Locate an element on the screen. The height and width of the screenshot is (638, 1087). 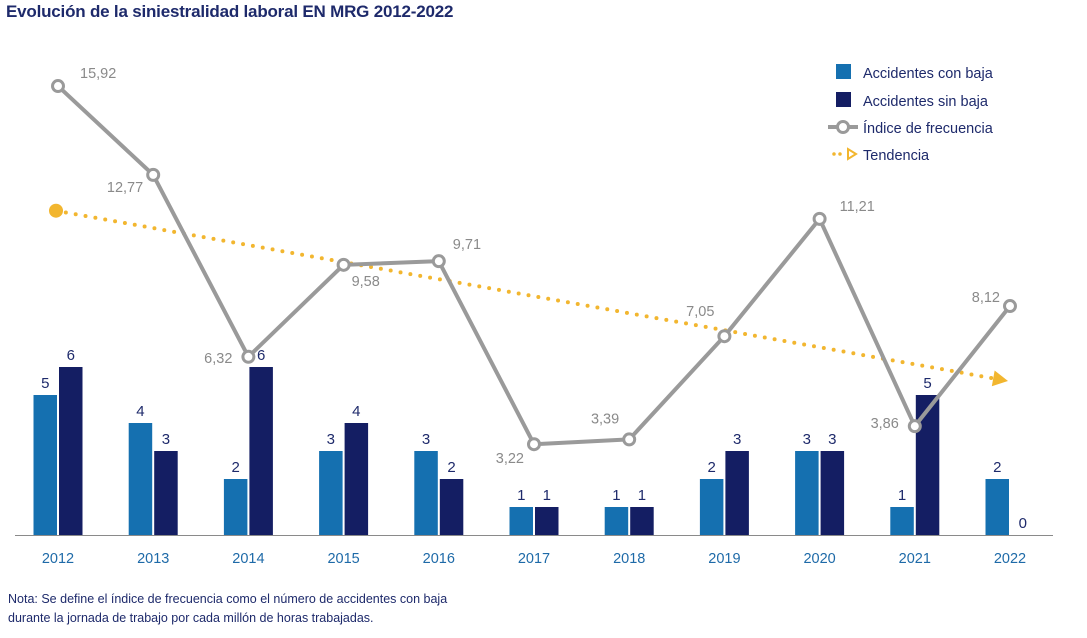
legend-marker-indice is located at coordinates (843, 127).